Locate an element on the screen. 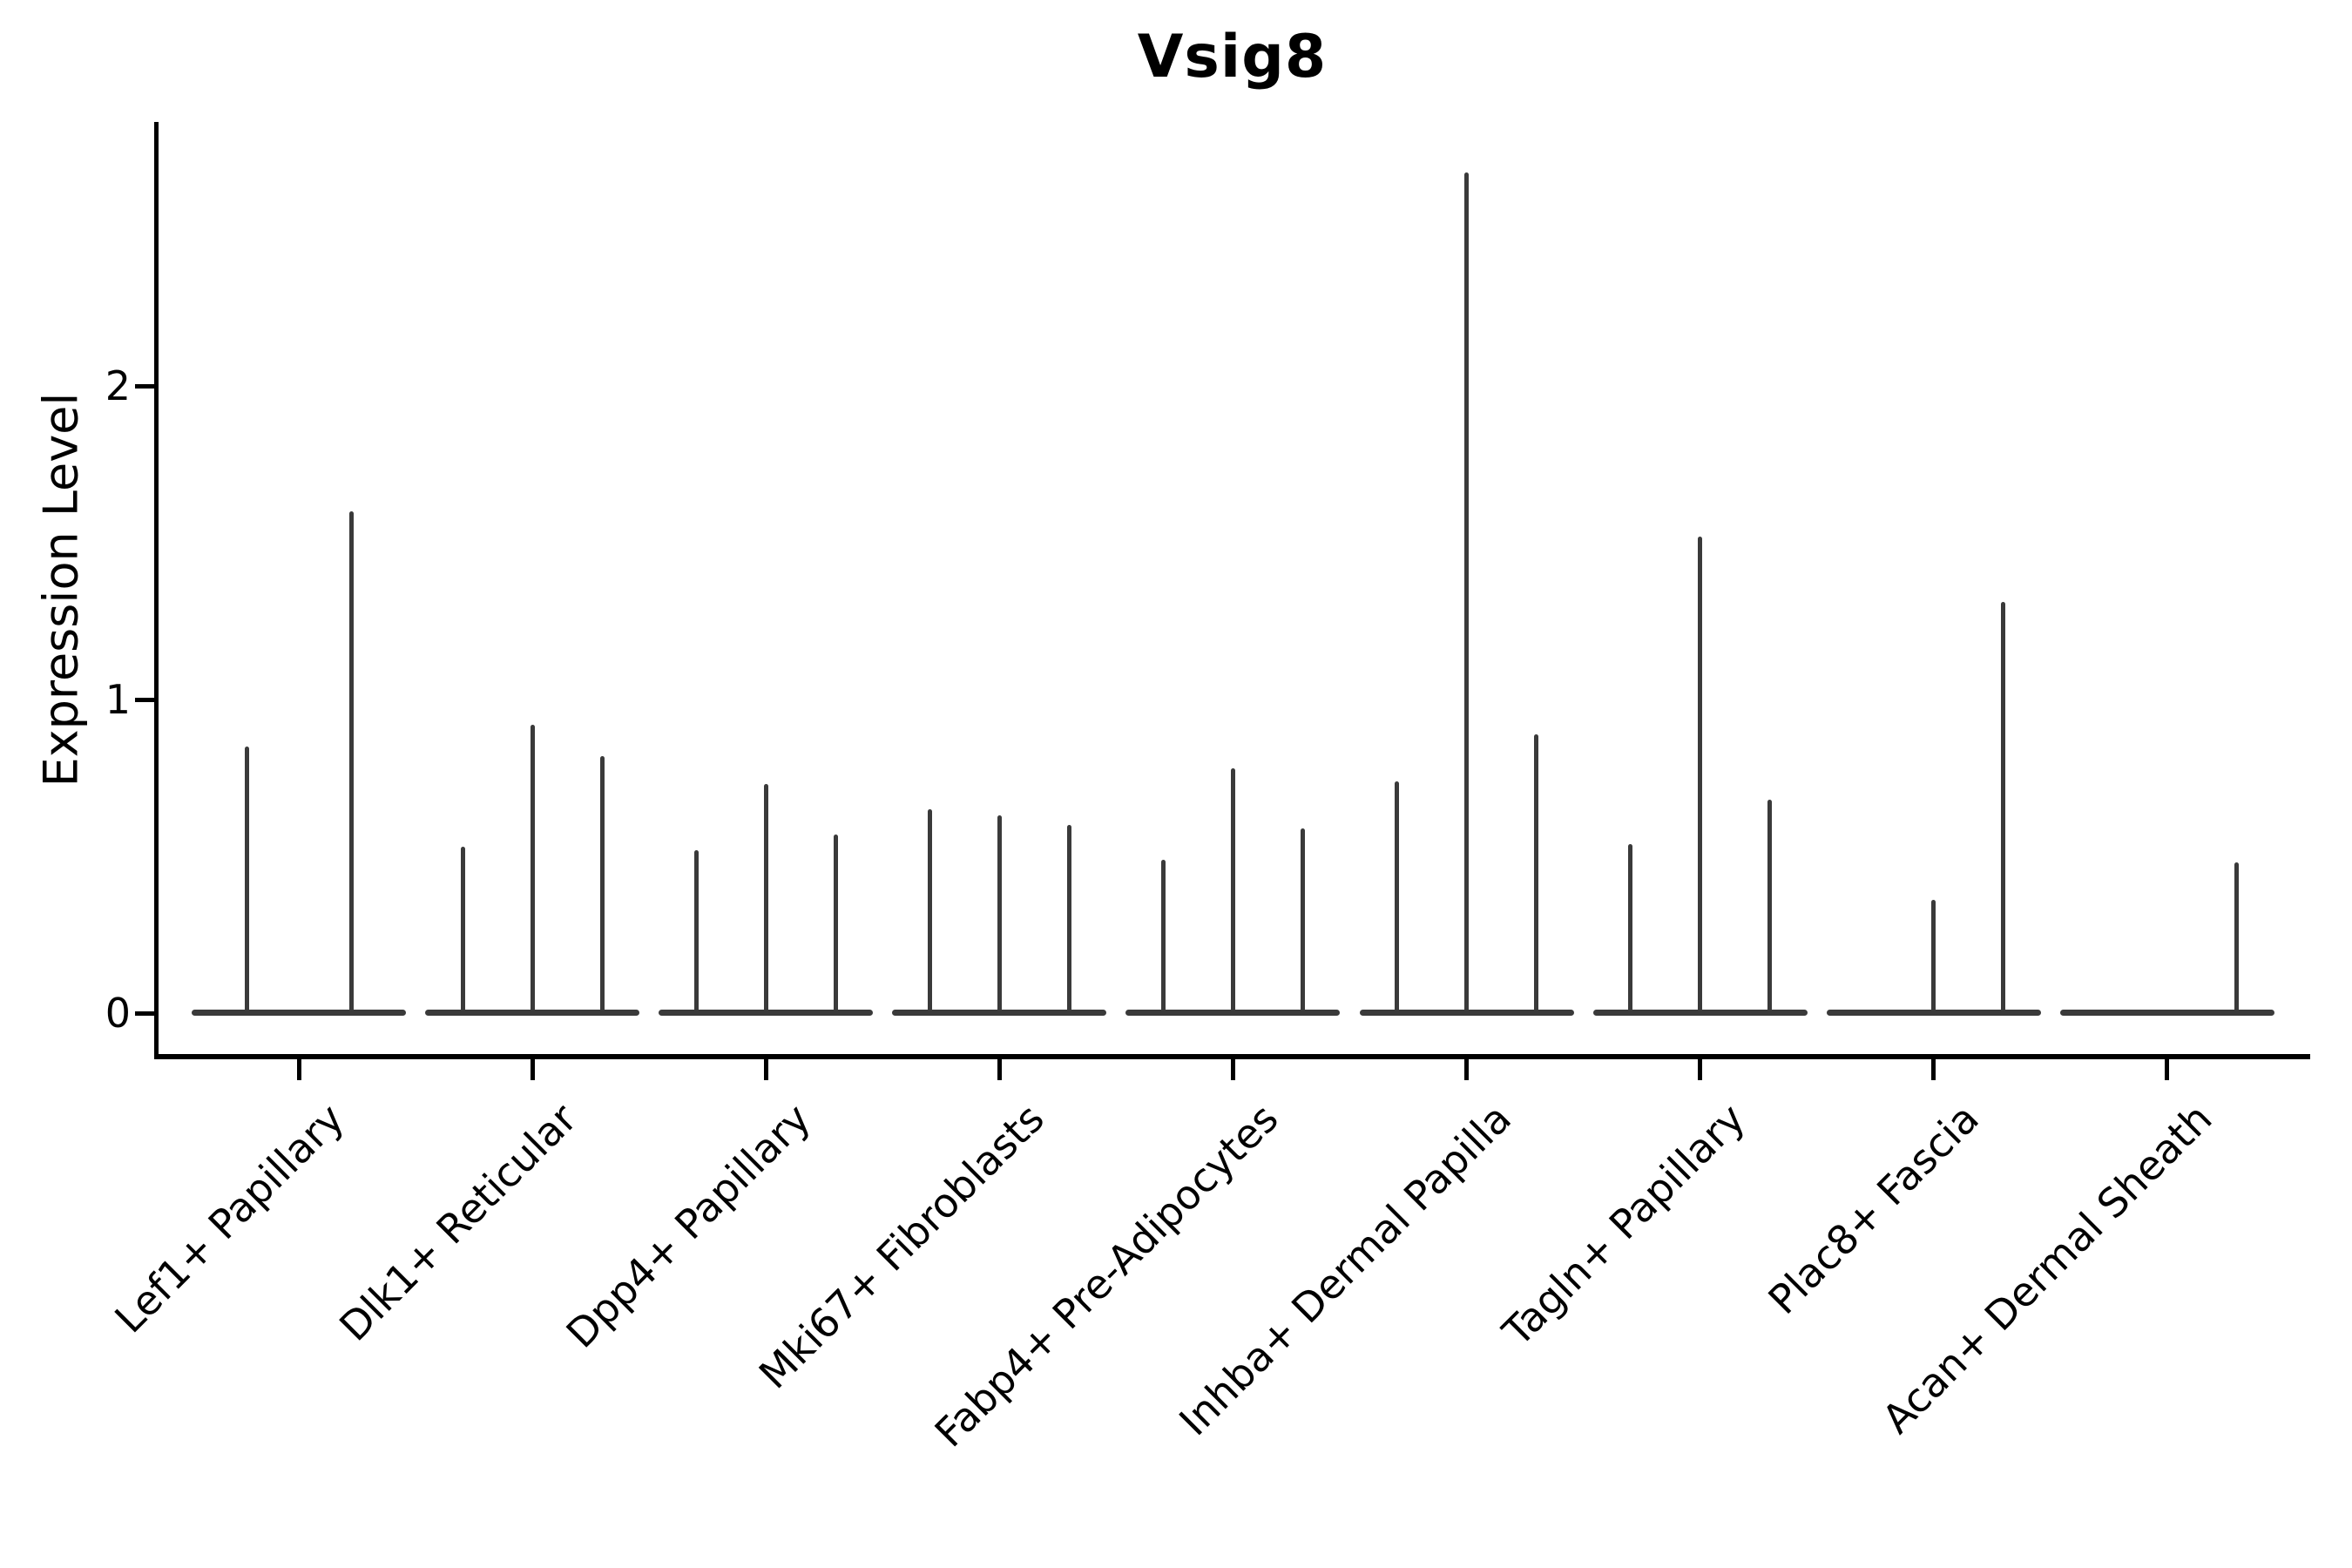 This screenshot has height=1568, width=2352. x-tick-label: Dlk1+ Reticular is located at coordinates (458, 1222).